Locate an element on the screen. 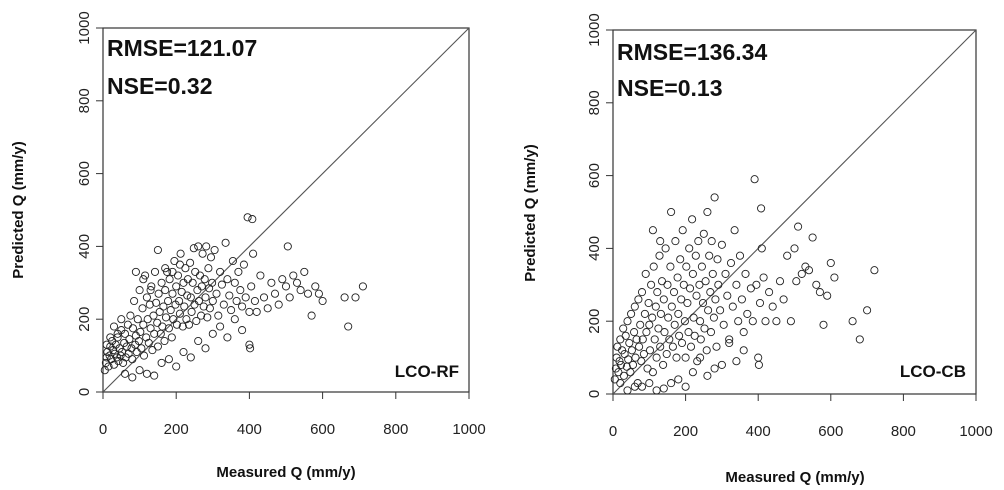  rmse-annotation: RMSE=136.34 is located at coordinates (692, 52).